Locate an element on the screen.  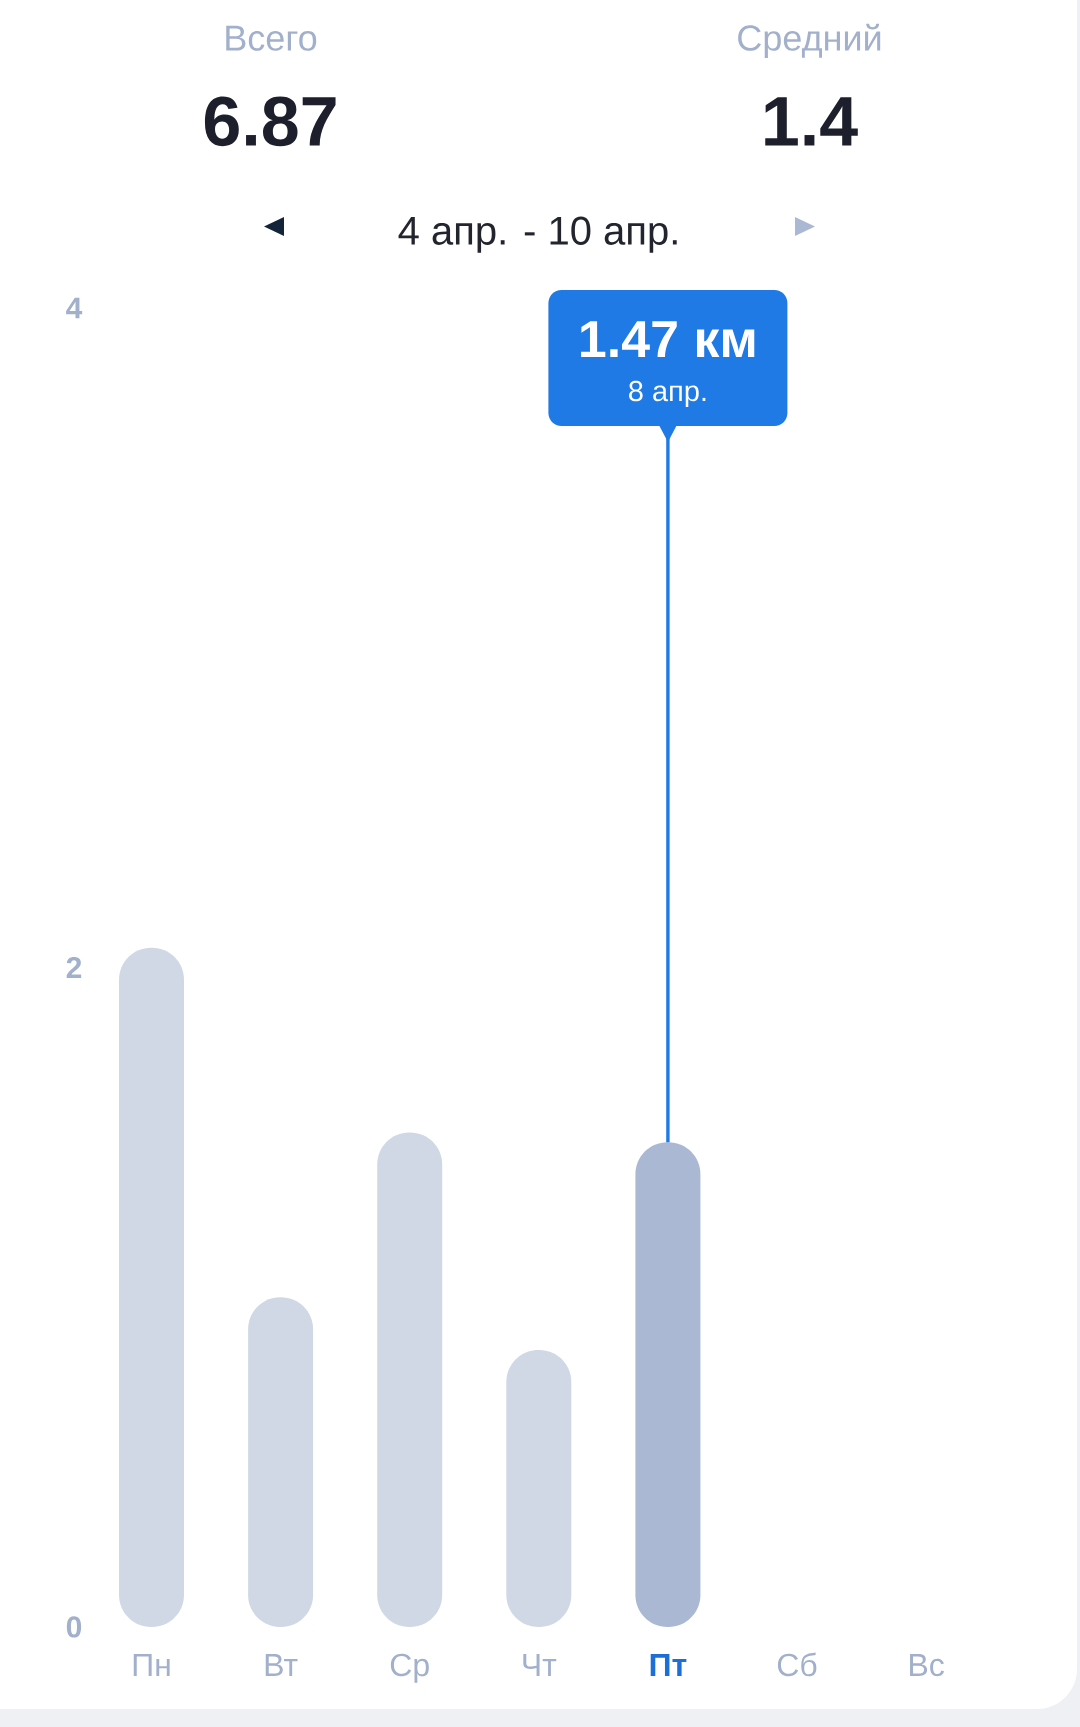
text: Средний is located at coordinates (809, 40).